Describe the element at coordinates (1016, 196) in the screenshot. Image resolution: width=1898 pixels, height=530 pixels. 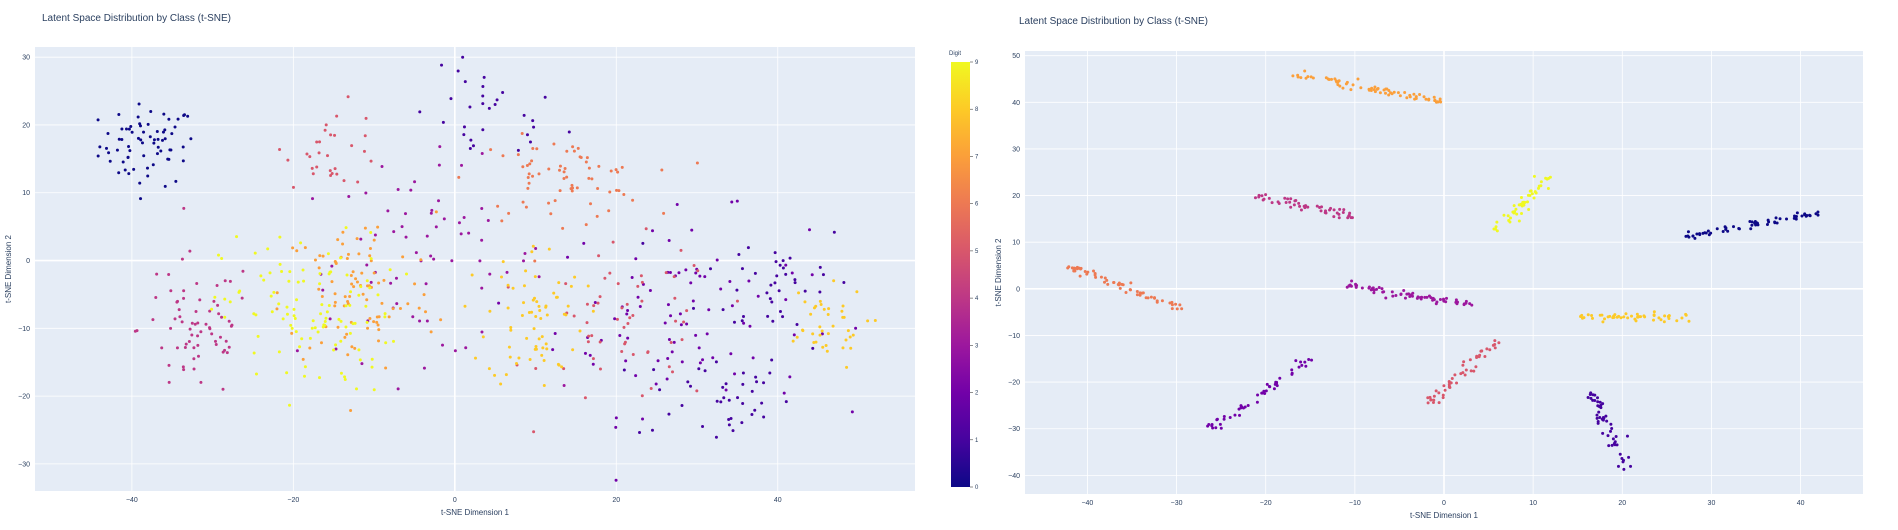
I see `y-tick-label: 20` at that location.